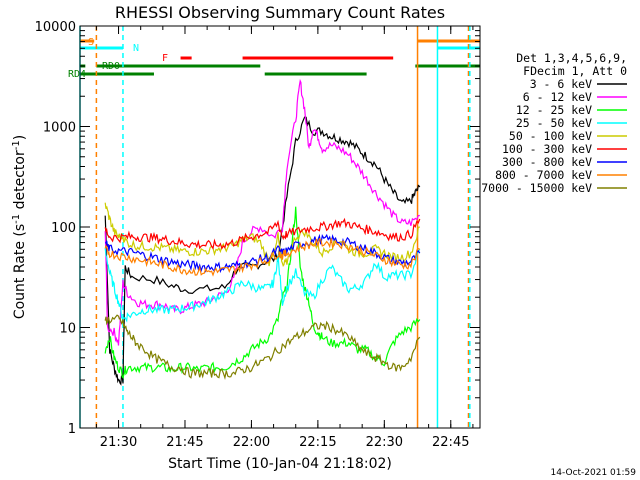 Image resolution: width=640 pixels, height=480 pixels. What do you see at coordinates (251, 442) in the screenshot?
I see `x-tick-label: 22:00` at bounding box center [251, 442].